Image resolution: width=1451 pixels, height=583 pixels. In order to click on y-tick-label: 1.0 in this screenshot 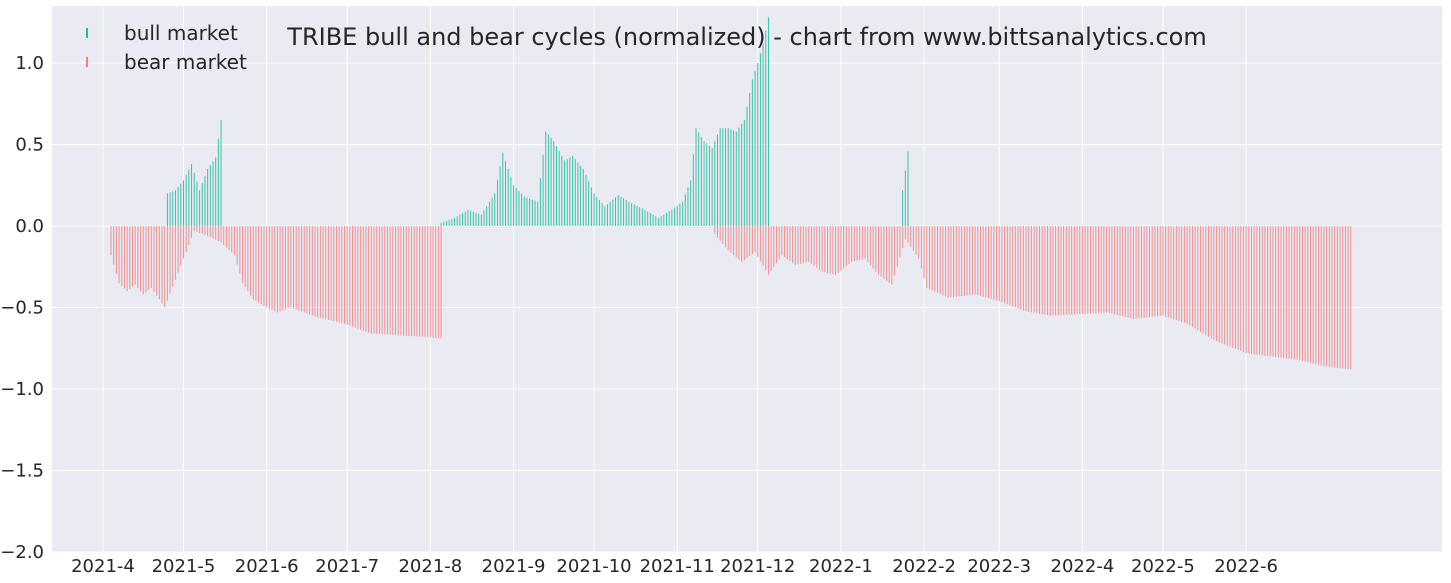, I will do `click(29, 63)`.